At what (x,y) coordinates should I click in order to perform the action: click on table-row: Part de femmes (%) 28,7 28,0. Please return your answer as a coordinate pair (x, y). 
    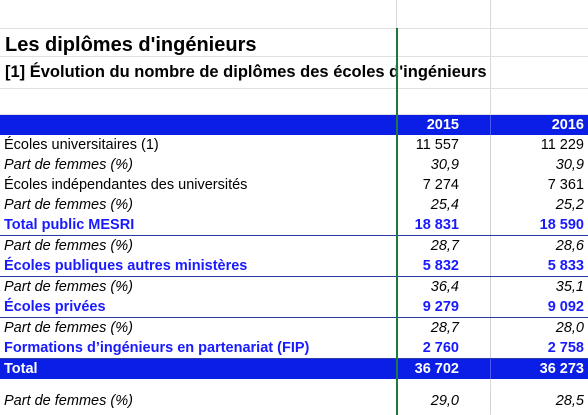
    Looking at the image, I should click on (294, 328).